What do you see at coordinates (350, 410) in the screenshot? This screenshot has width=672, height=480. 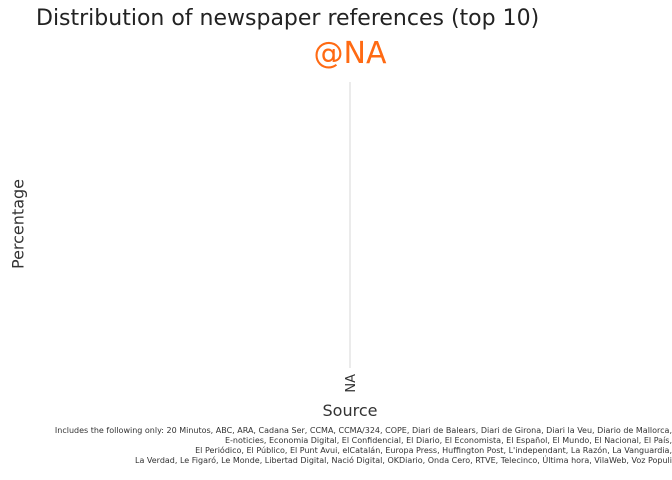 I see `x-axis-label: Source` at bounding box center [350, 410].